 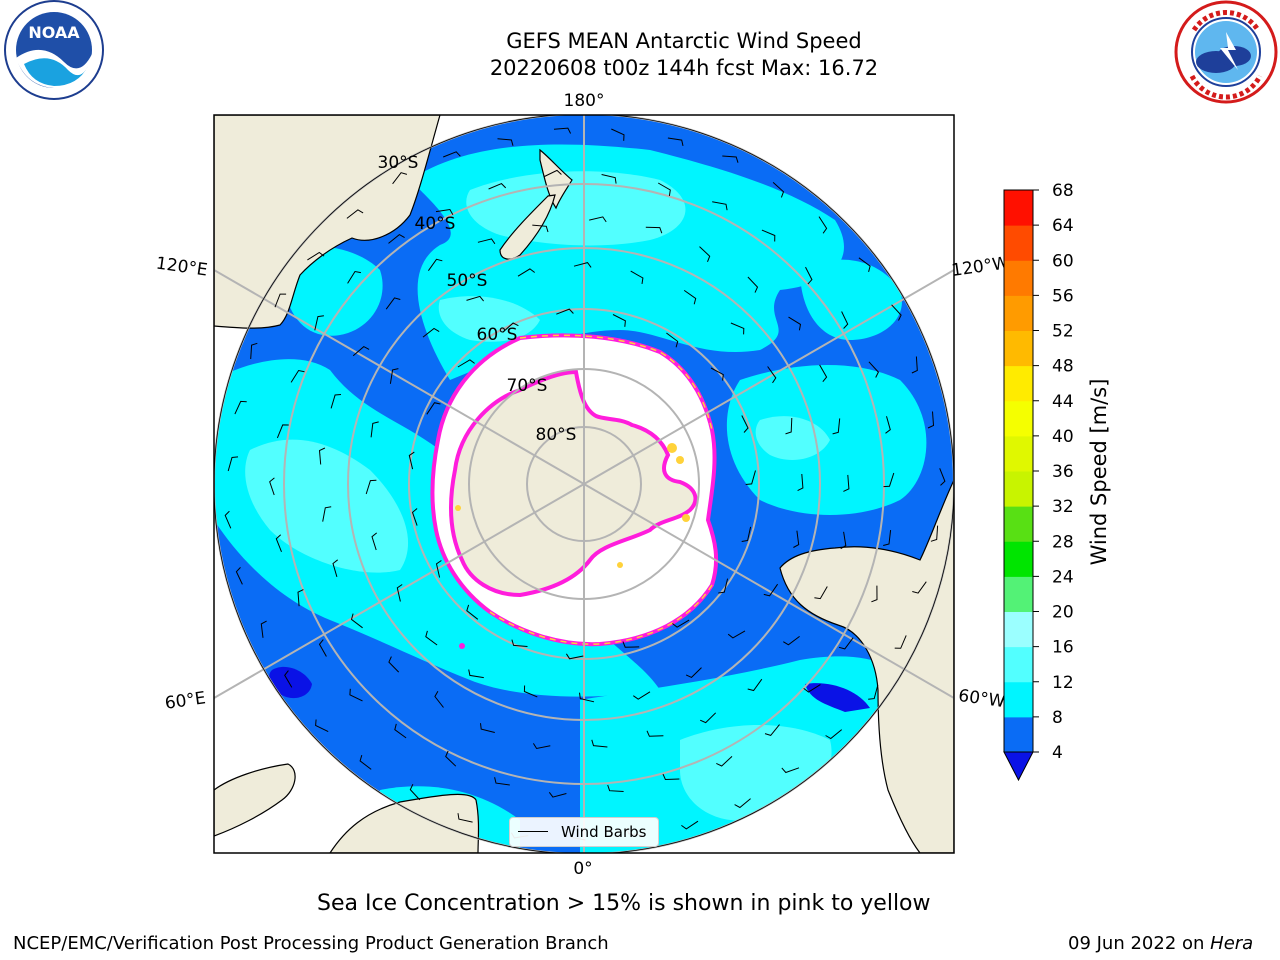 What do you see at coordinates (1018, 766) in the screenshot?
I see `colorbar-under-arrow` at bounding box center [1018, 766].